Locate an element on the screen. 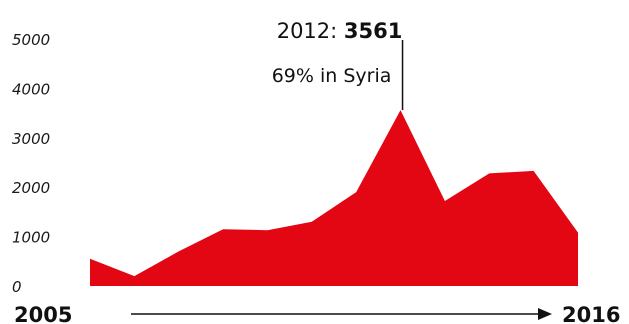 The width and height of the screenshot is (629, 324). y-tick-label: 4000 is located at coordinates (31, 89).